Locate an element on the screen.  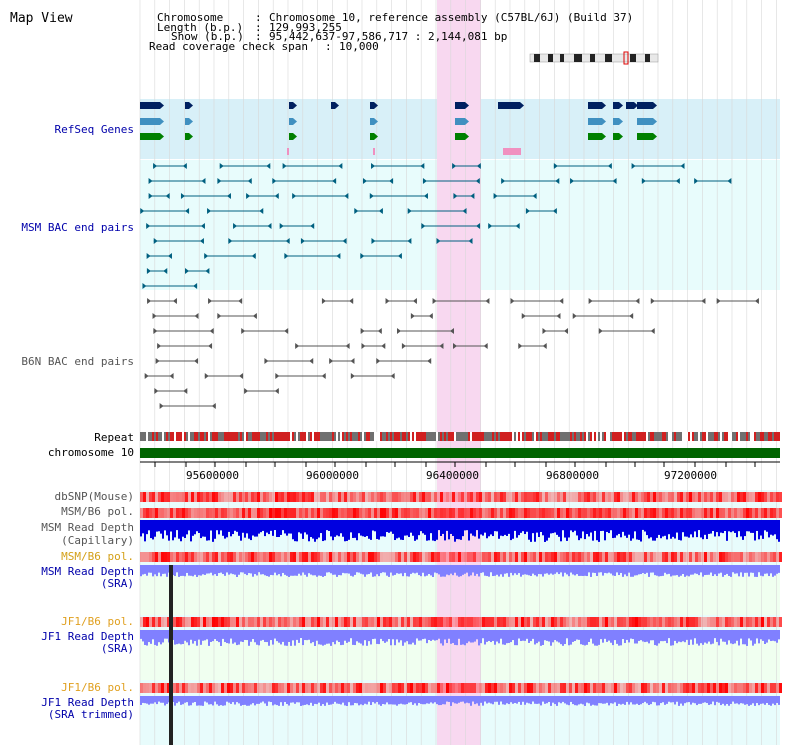
jf1-depth-sra-label: JF1 Read Depth is located at coordinates (87, 636).